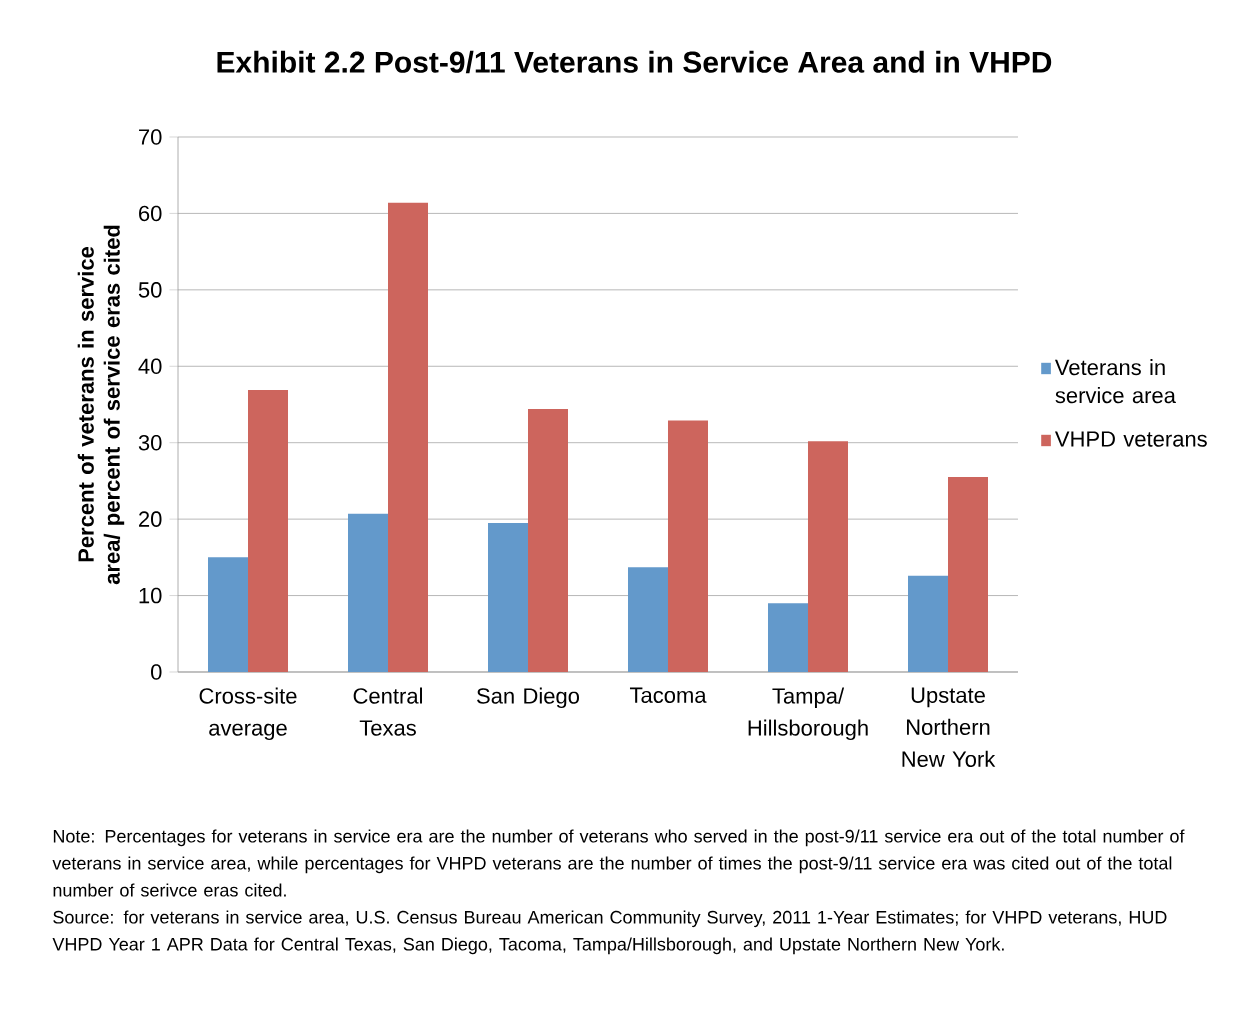  What do you see at coordinates (150, 442) in the screenshot?
I see `y-tick-label: 30` at bounding box center [150, 442].